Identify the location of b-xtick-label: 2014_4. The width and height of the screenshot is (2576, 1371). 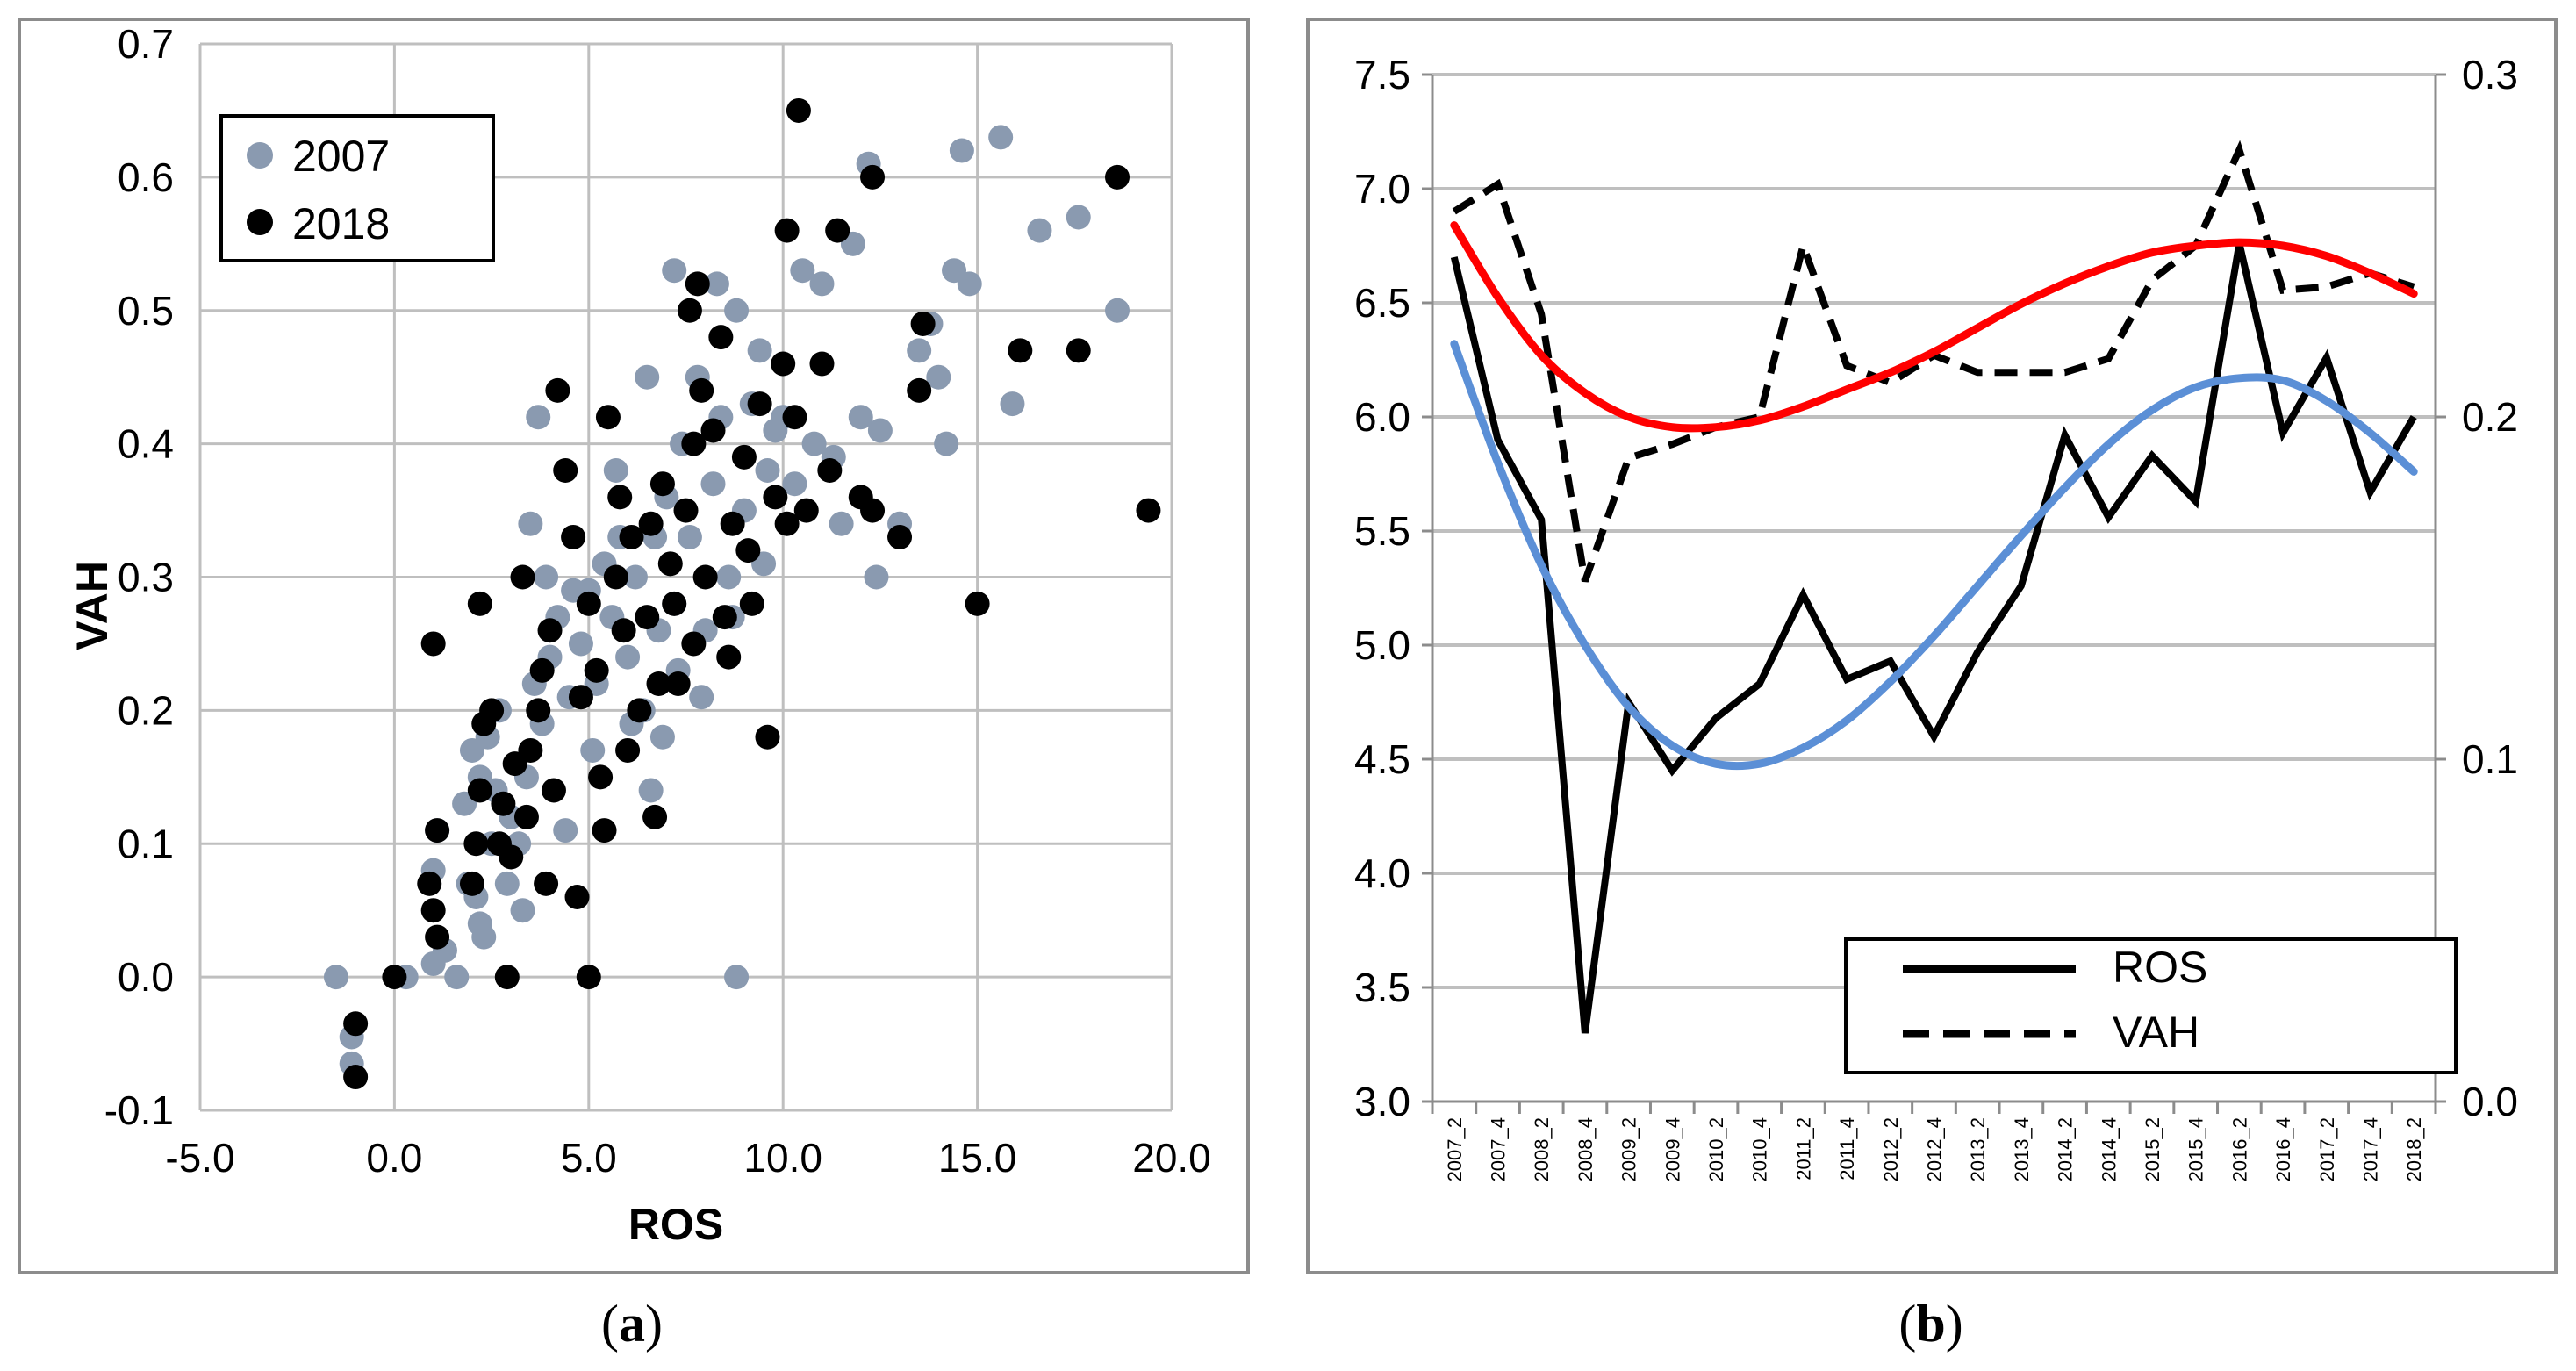
(2109, 1149).